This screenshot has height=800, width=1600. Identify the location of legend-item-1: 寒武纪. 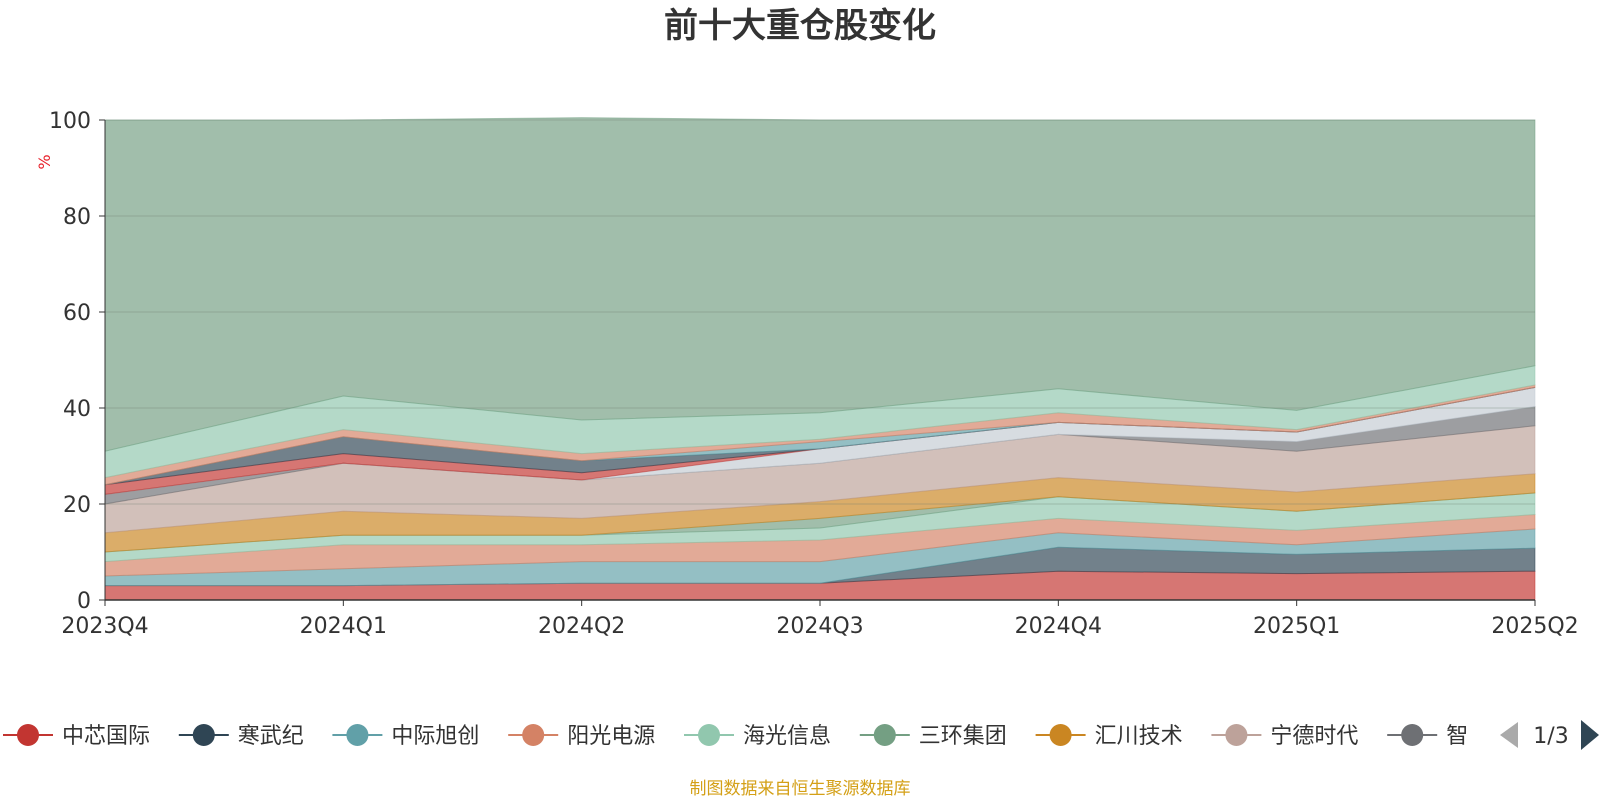
(241, 736).